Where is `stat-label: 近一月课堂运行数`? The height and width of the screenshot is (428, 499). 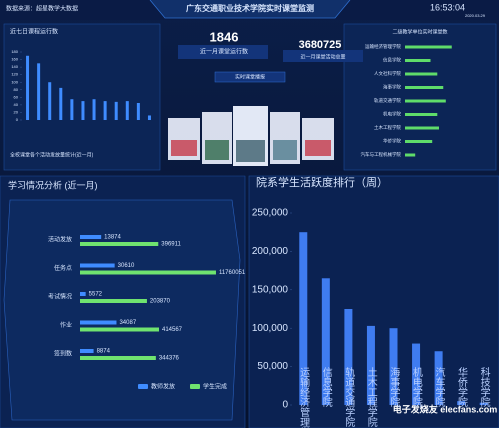
stat-label: 近一月课堂运行数 is located at coordinates (224, 52).